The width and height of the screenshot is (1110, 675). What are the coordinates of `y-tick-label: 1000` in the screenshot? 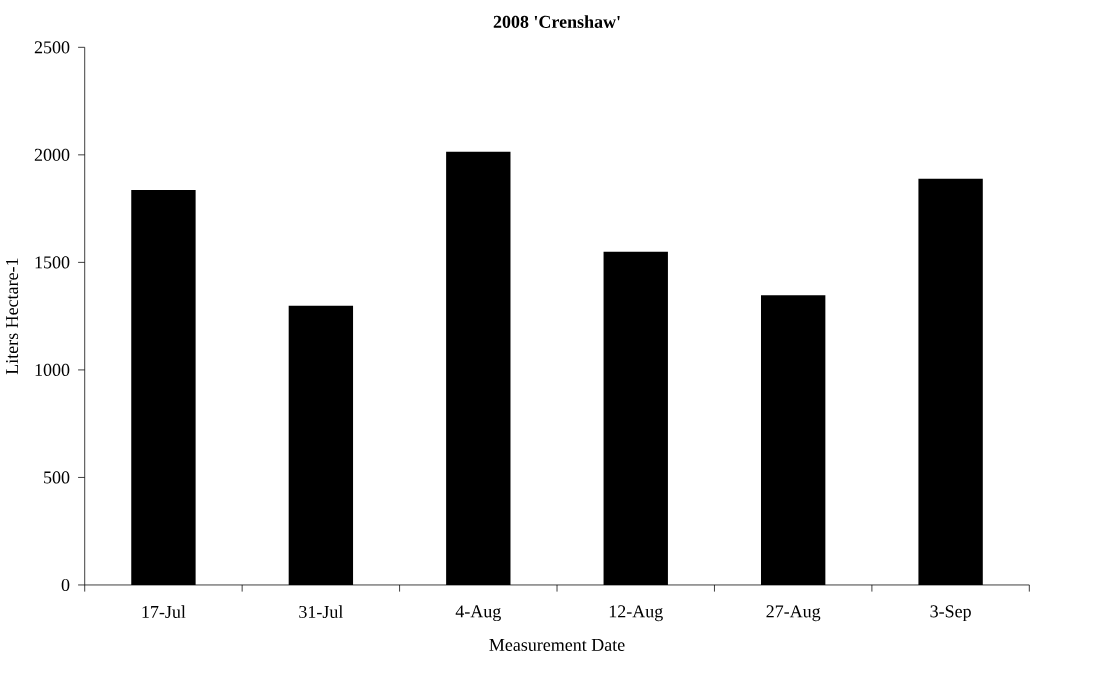 It's located at (52, 370).